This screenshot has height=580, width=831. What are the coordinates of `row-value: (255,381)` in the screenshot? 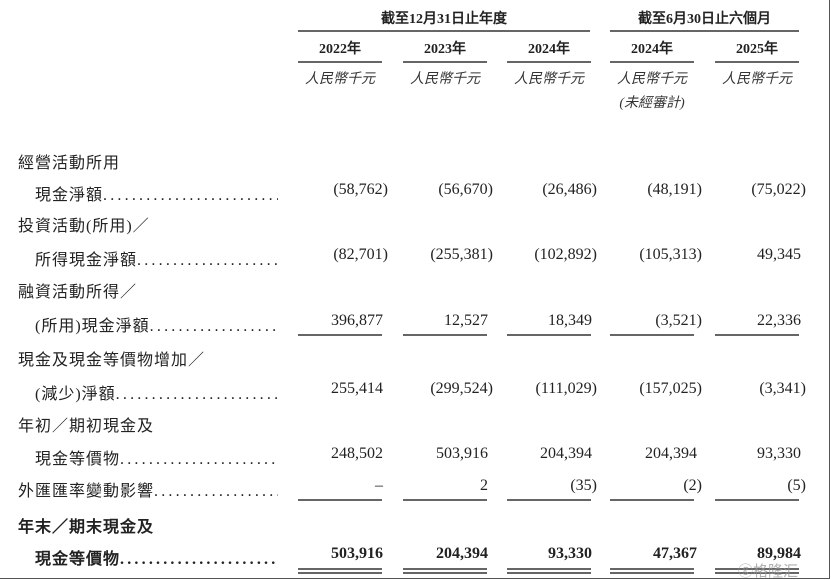 It's located at (461, 254).